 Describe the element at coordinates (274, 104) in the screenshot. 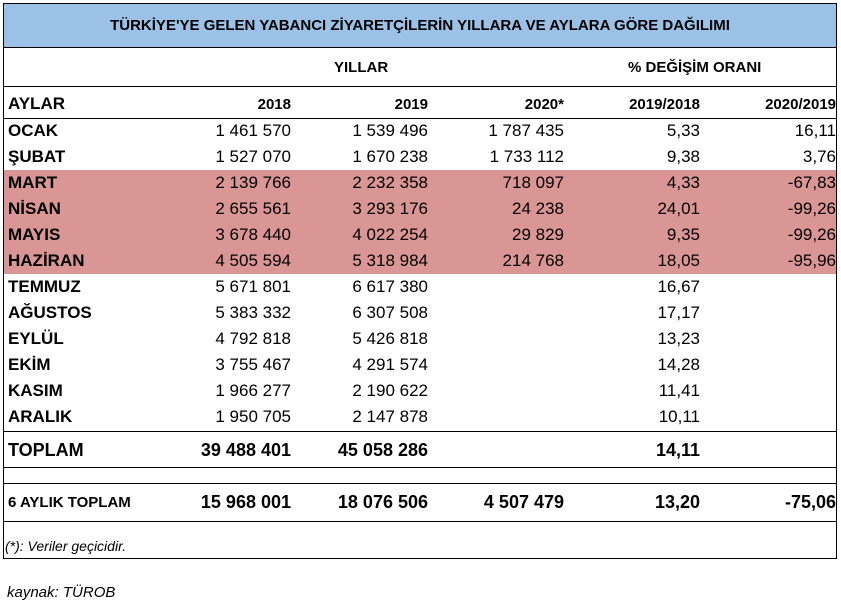

I see `column-header-2018: 2018` at that location.